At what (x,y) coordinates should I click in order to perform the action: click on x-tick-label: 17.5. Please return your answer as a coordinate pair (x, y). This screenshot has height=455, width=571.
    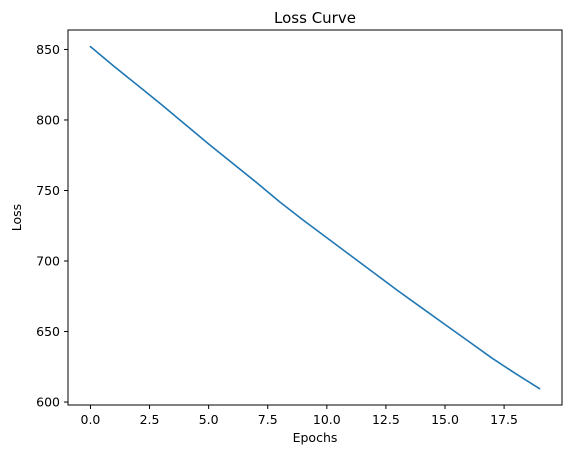
    Looking at the image, I should click on (504, 419).